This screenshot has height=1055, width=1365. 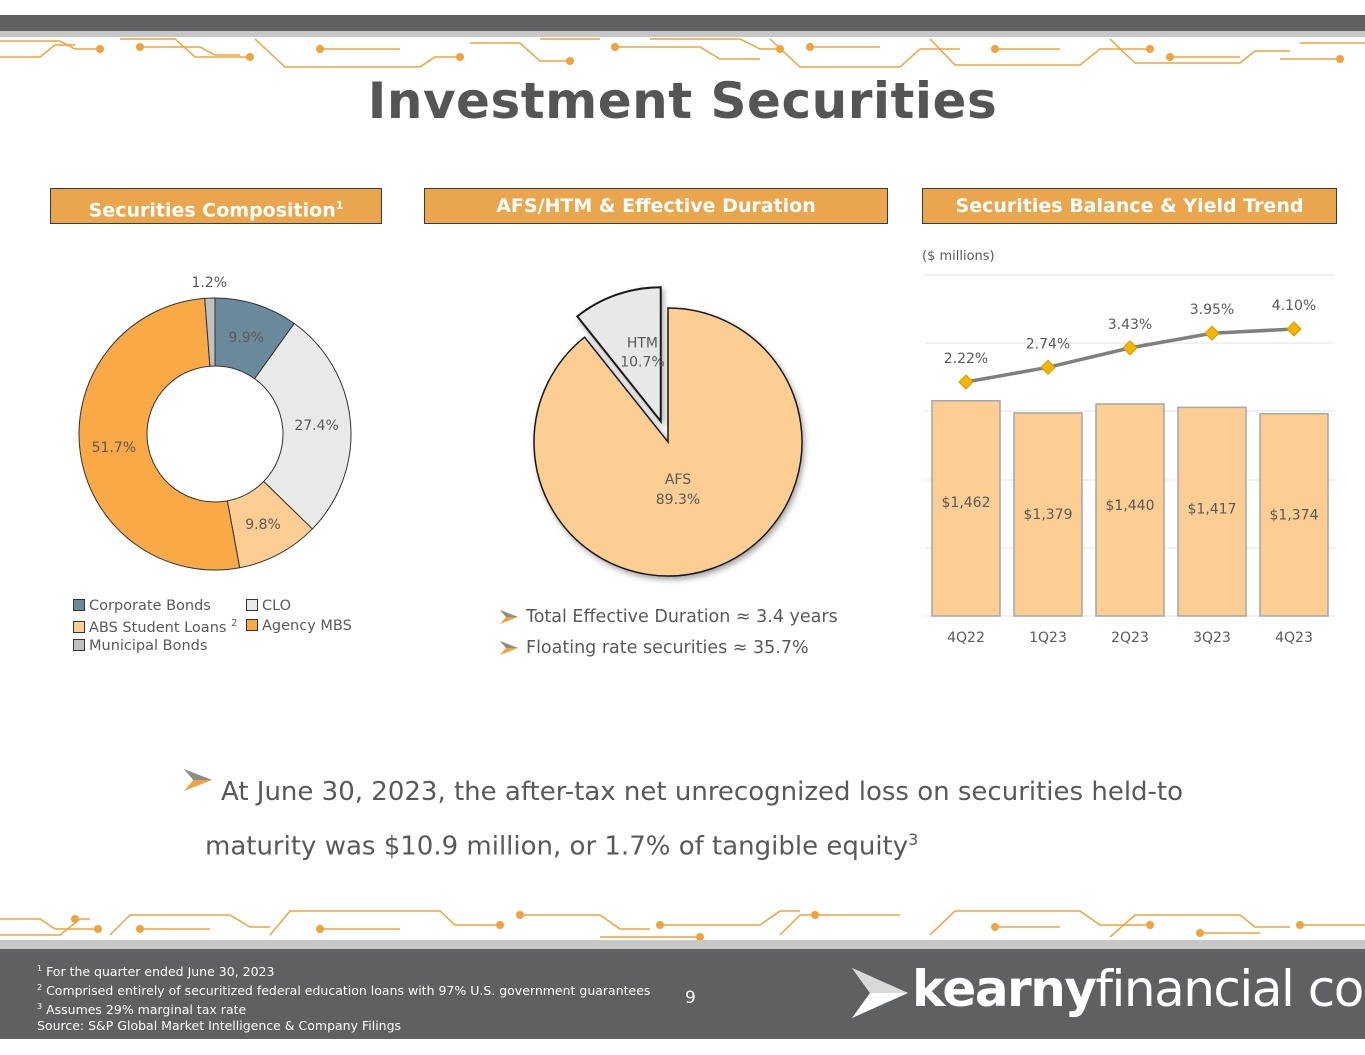 I want to click on logo-regular-text: financial corp., so click(x=1230, y=989).